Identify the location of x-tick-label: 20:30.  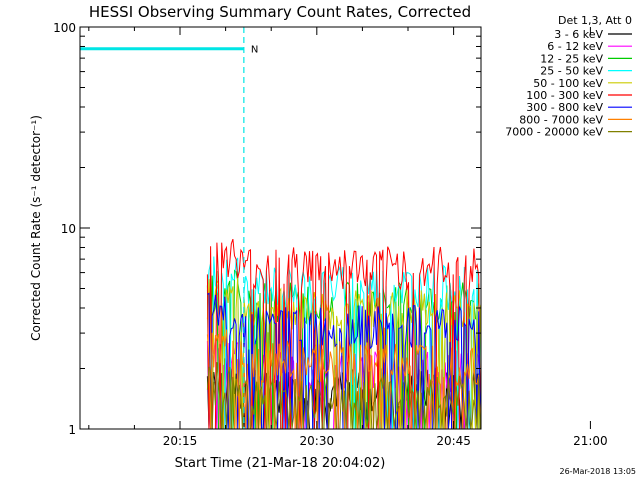
(317, 441).